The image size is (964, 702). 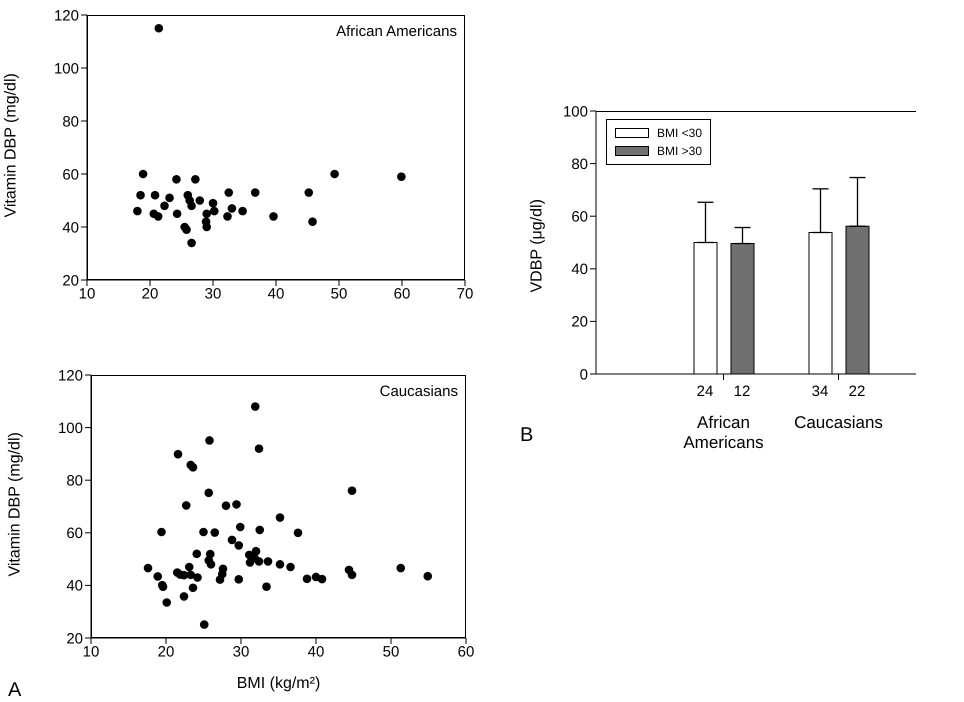 I want to click on y-axis-title: VDBP (μg/dl), so click(x=537, y=245).